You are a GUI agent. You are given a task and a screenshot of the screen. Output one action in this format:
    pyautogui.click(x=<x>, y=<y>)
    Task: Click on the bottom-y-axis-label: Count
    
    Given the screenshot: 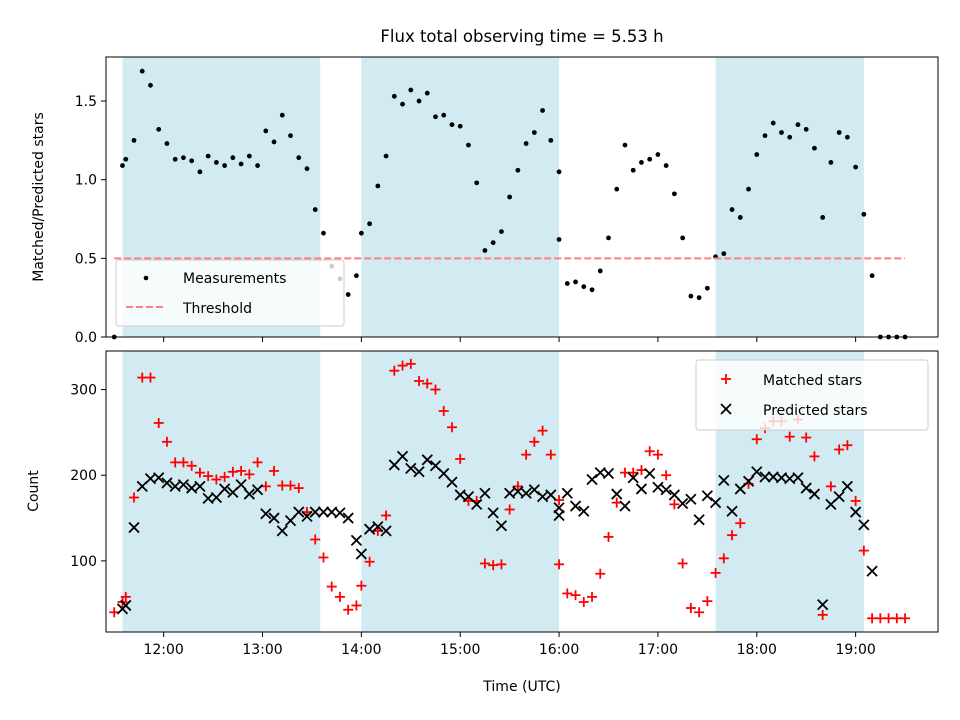 What is the action you would take?
    pyautogui.click(x=34, y=491)
    